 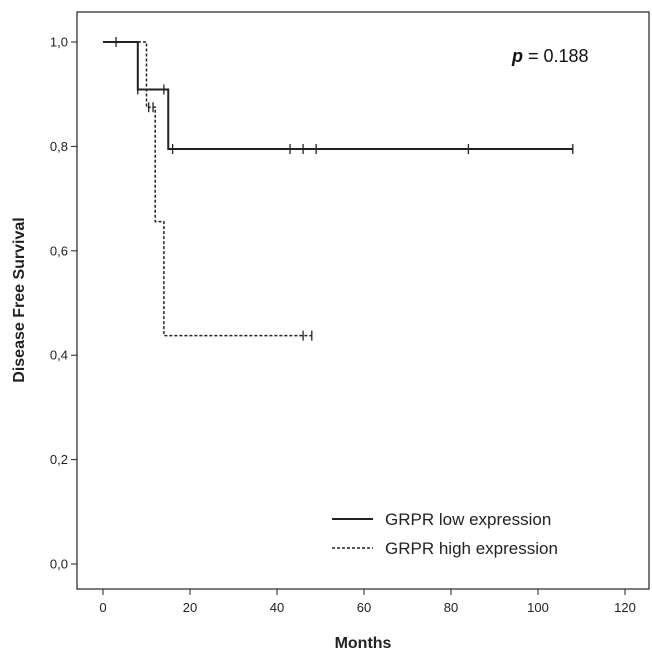 I want to click on series-line-low, so click(x=338, y=96).